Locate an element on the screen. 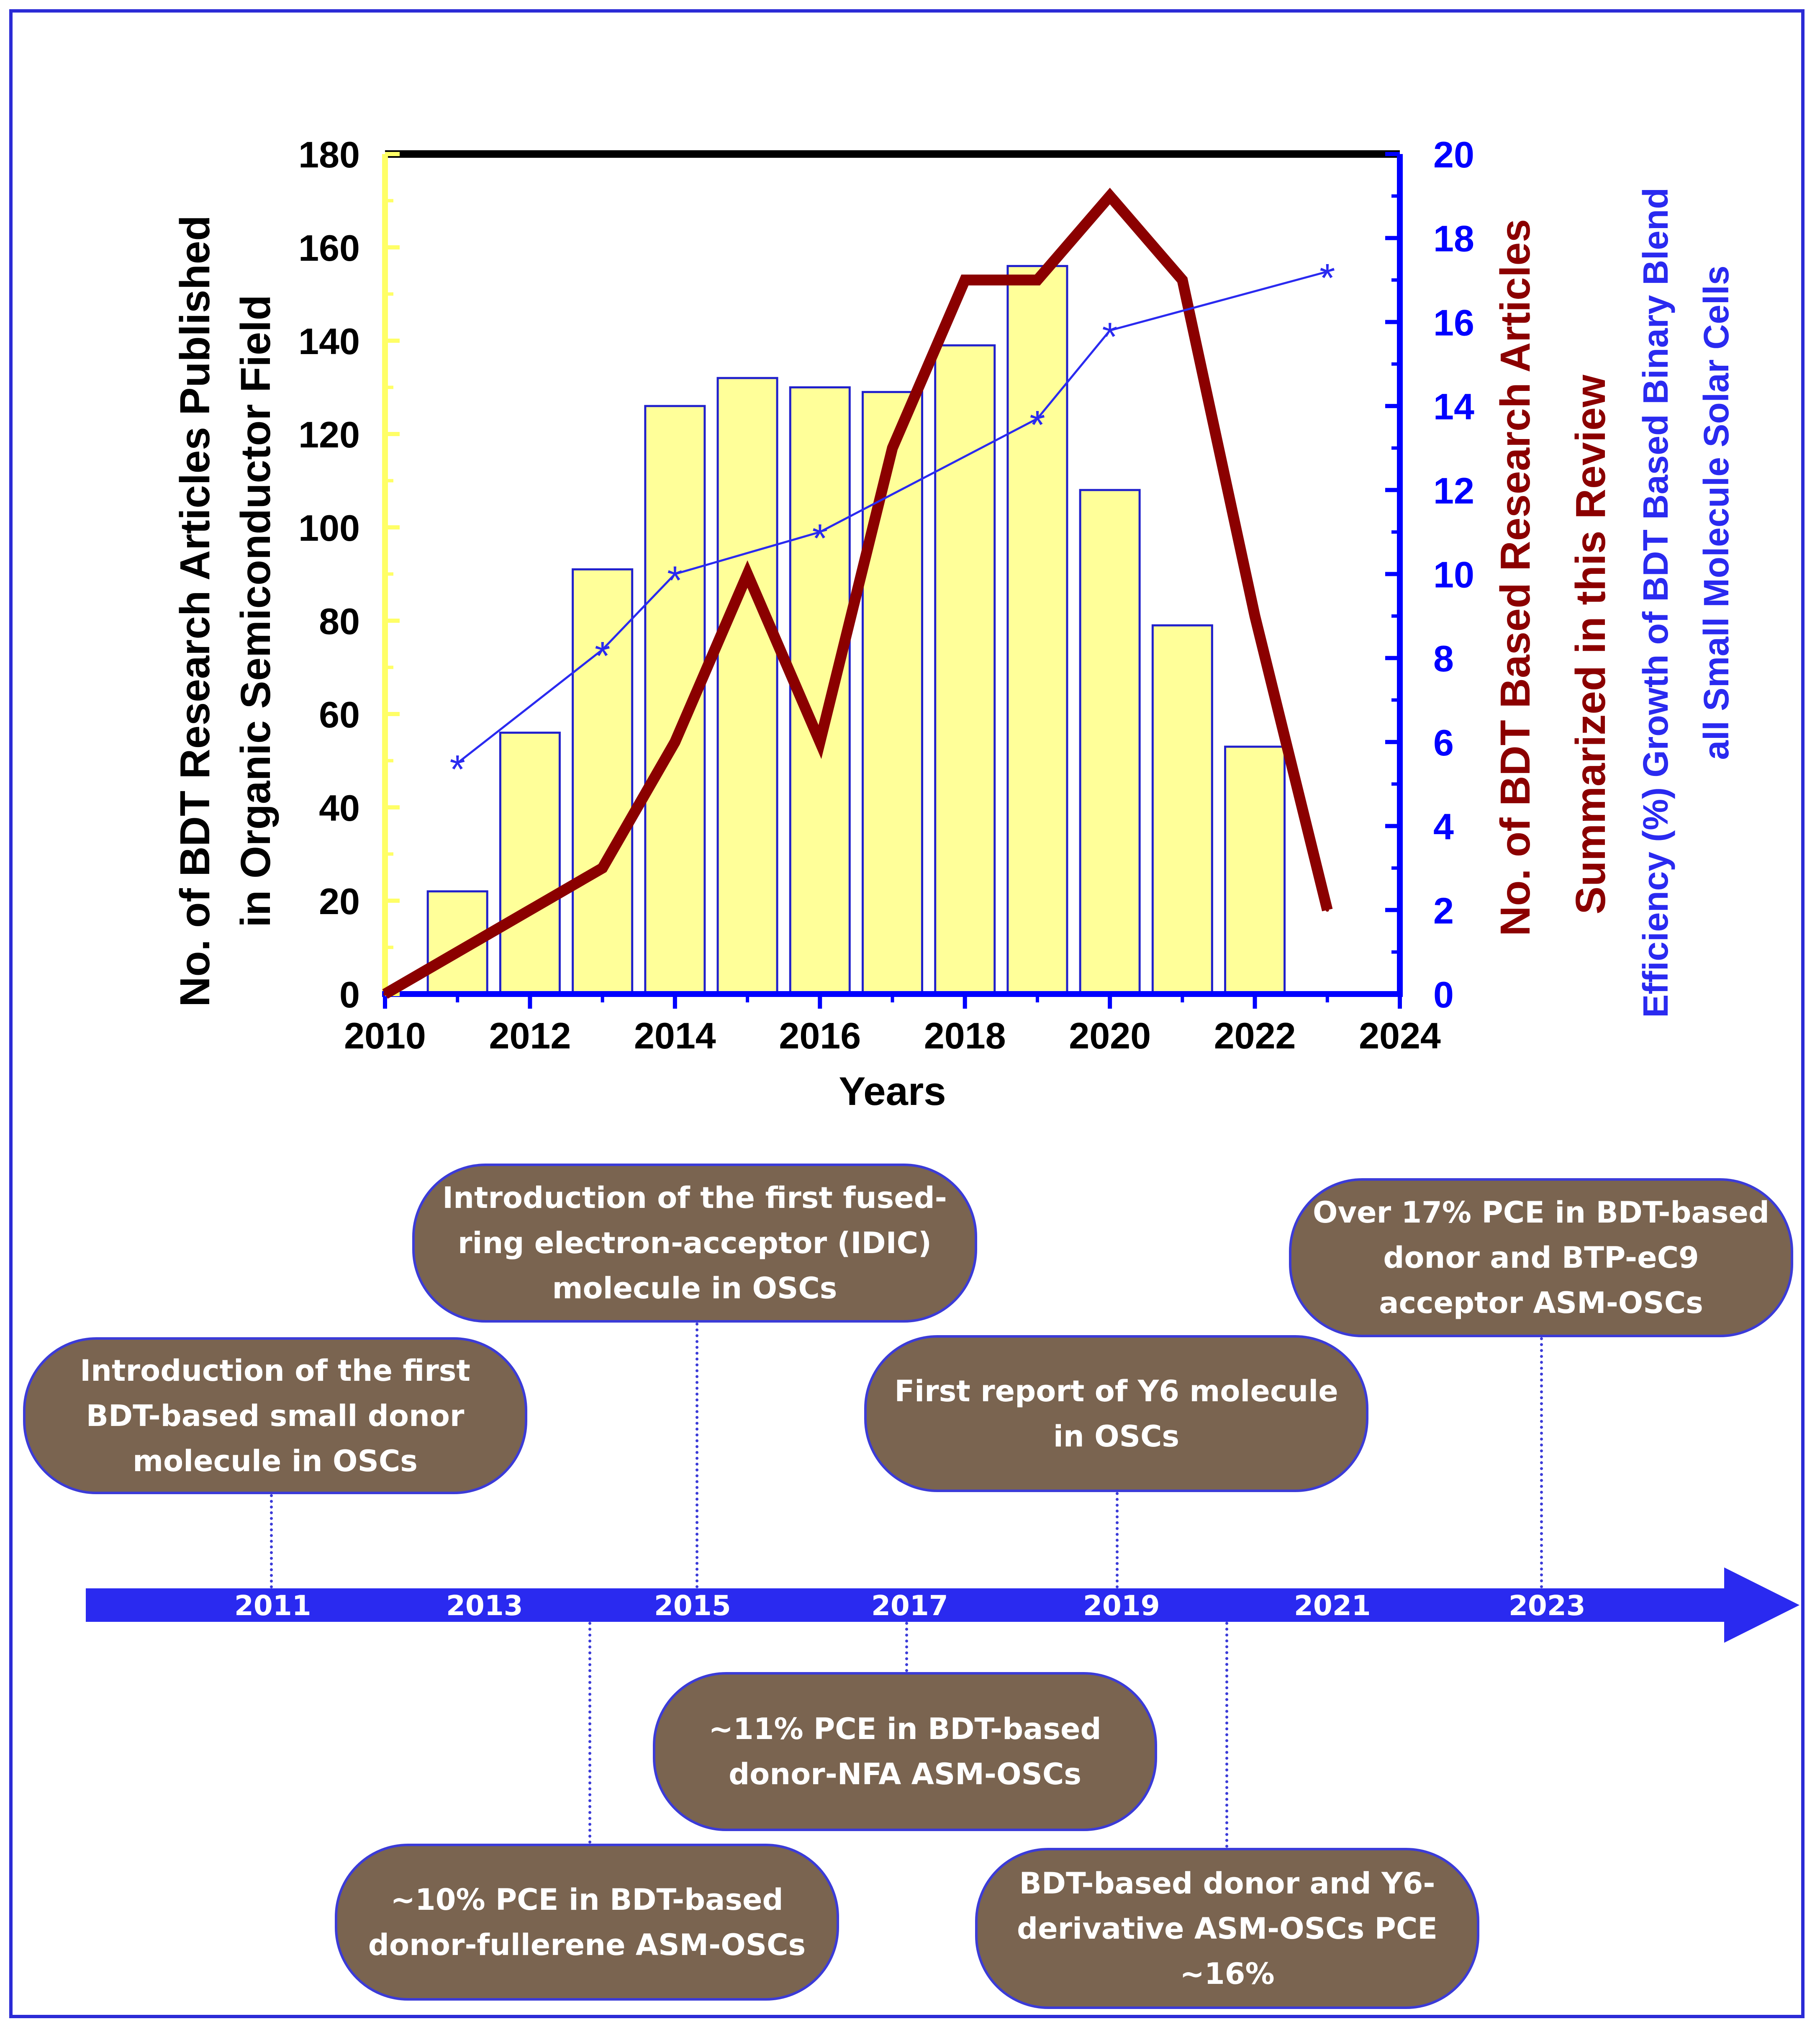 This screenshot has width=1820, height=2032. x-tick-label-2018: 2018 is located at coordinates (965, 1035).